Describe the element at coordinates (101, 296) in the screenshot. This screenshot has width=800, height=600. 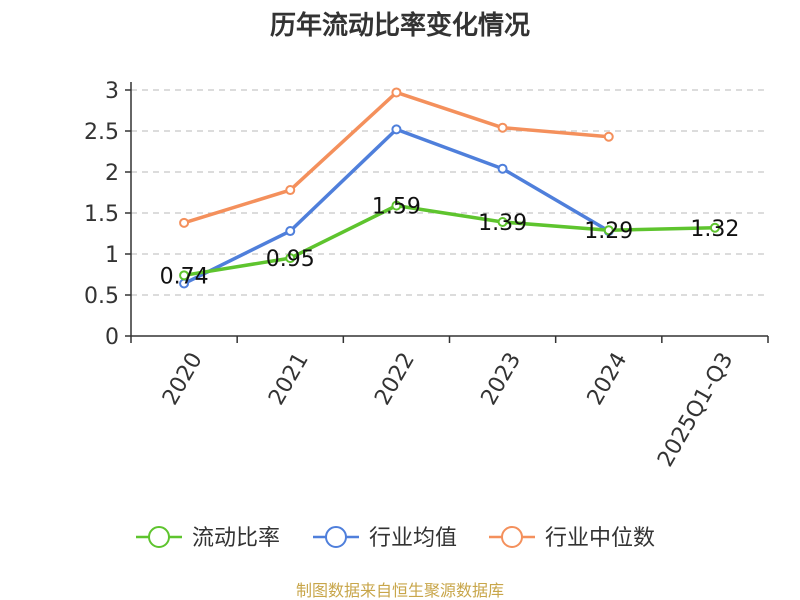
I see `y-tick-label: 0.5` at that location.